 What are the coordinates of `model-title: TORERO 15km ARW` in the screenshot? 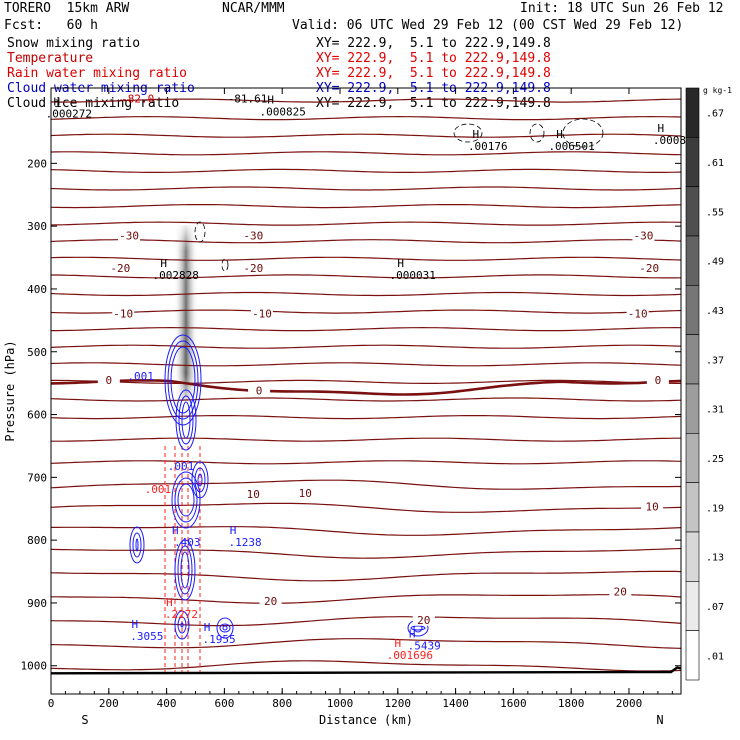 It's located at (67, 8).